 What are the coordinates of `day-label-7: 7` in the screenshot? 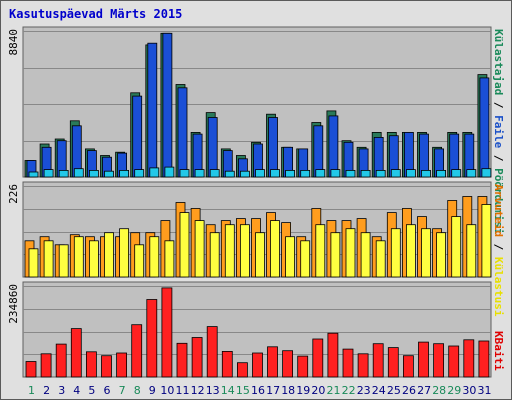 It's located at (122, 390).